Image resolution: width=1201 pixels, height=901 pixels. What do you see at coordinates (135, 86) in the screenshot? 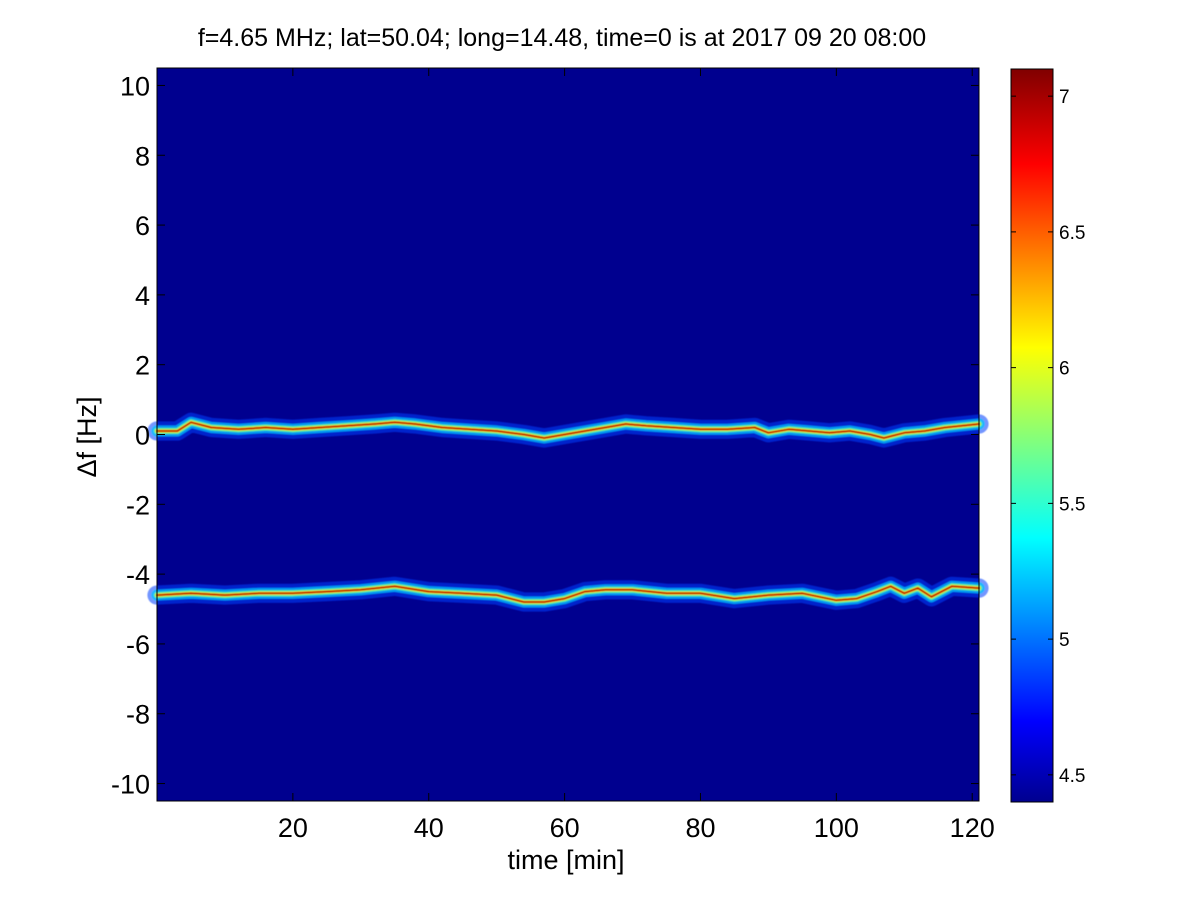
I see `y-tick-label: 10` at bounding box center [135, 86].